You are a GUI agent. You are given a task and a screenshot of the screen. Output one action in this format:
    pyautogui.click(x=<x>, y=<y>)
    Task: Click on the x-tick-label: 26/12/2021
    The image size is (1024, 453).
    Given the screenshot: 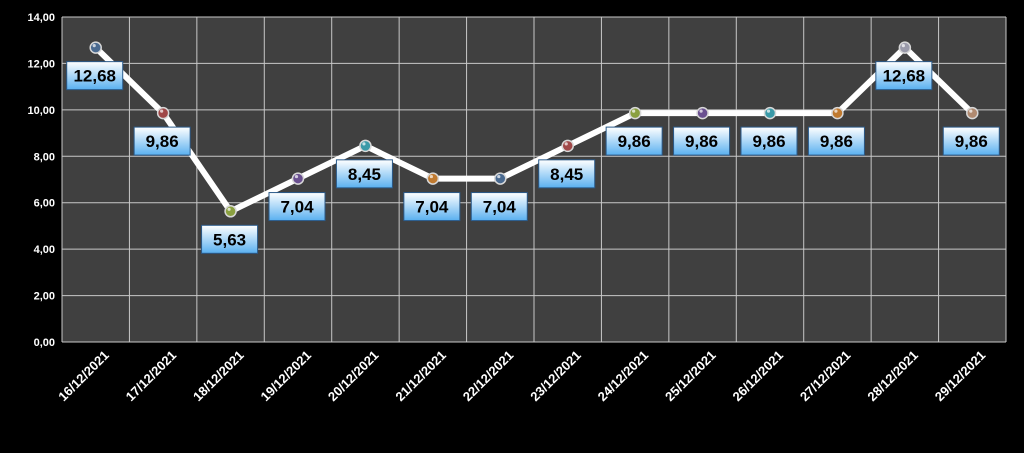 What is the action you would take?
    pyautogui.click(x=757, y=376)
    